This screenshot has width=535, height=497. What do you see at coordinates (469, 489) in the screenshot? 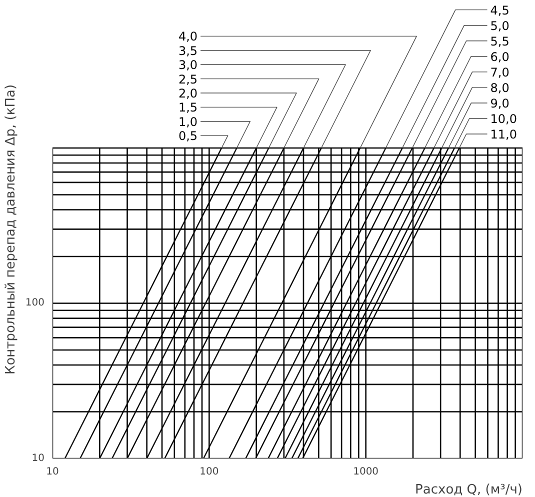
I see `x-axis-title: Расход Q, (м³/ч)` at bounding box center [469, 489].